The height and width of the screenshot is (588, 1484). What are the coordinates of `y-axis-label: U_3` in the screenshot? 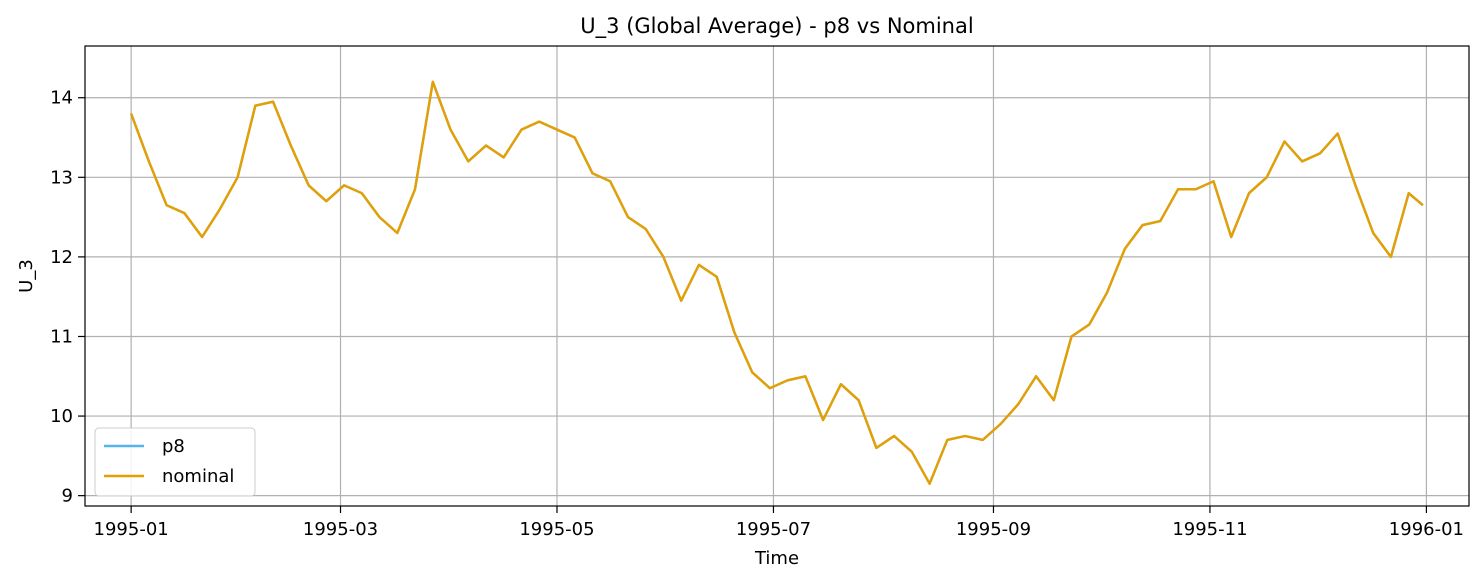 It's located at (26, 276).